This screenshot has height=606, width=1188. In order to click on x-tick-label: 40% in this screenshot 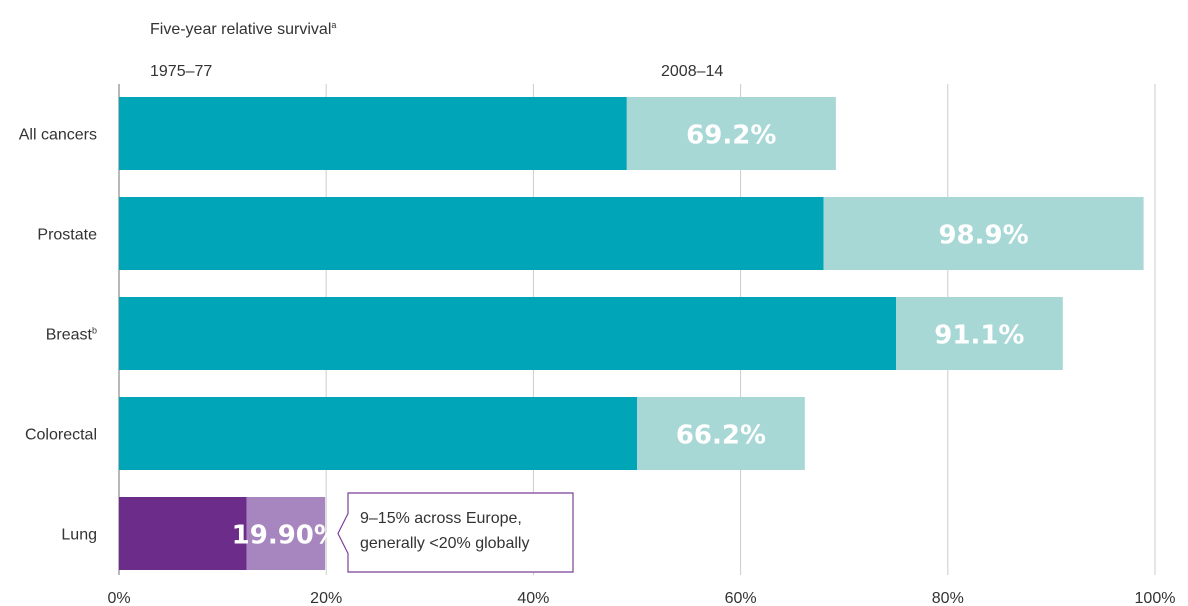, I will do `click(533, 598)`.